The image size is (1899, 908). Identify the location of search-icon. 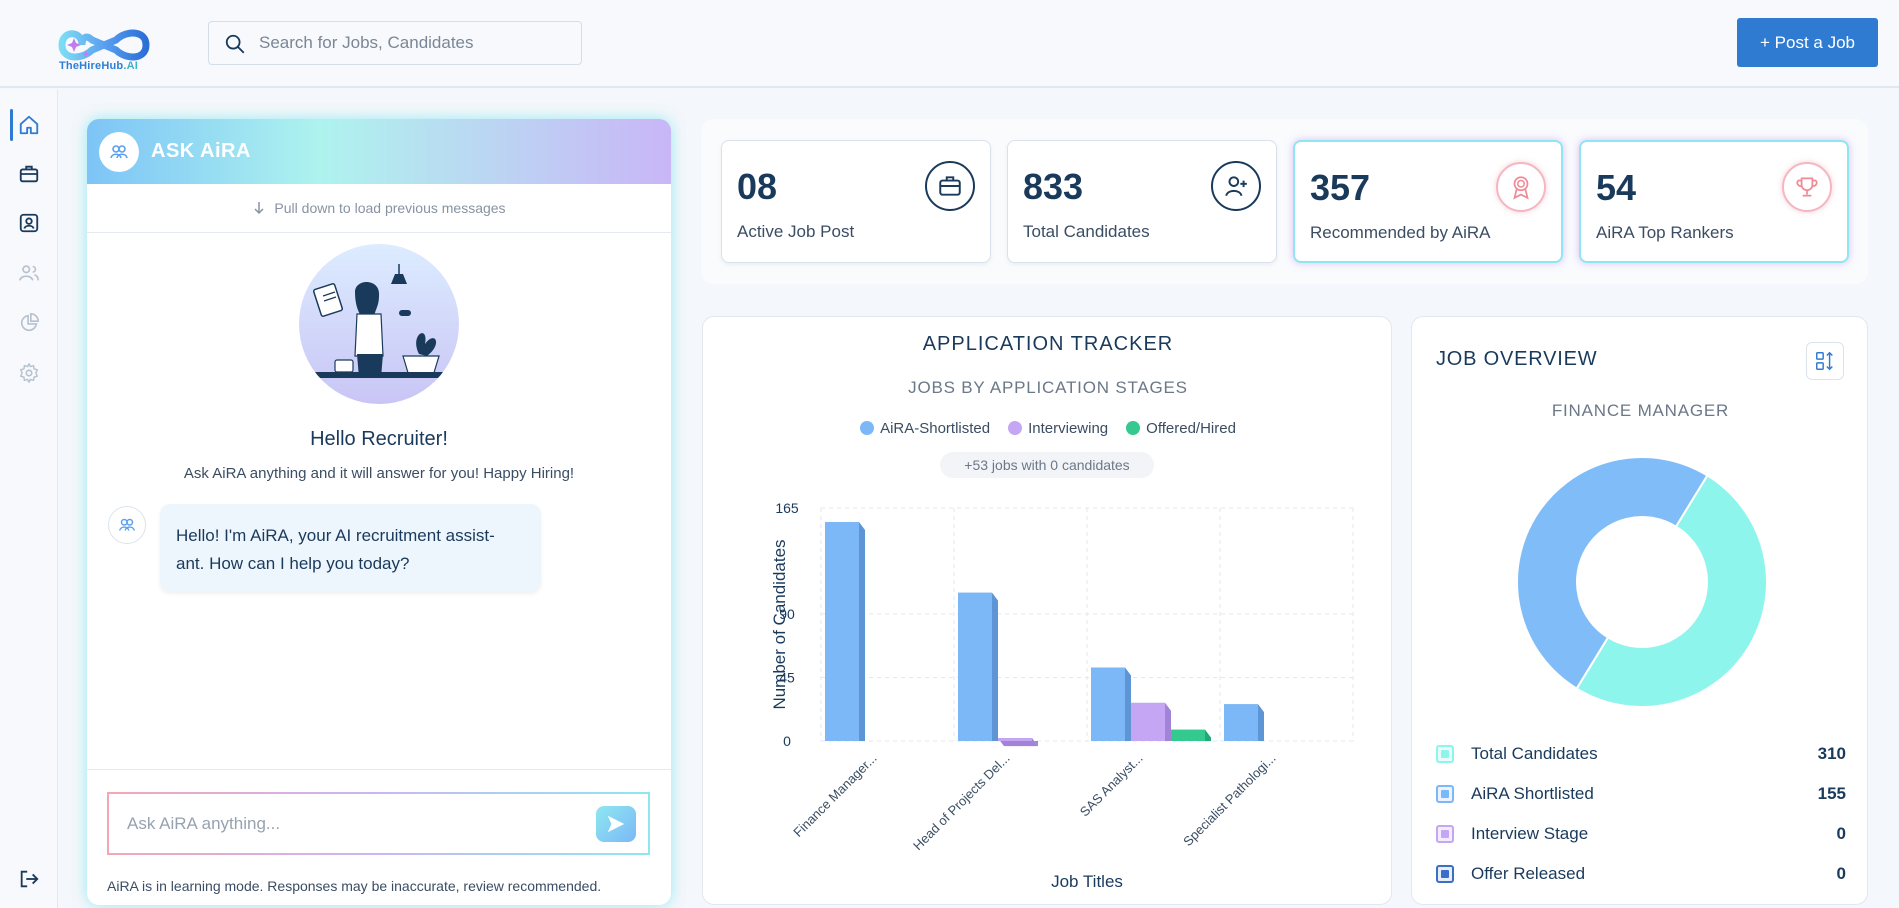
(235, 44).